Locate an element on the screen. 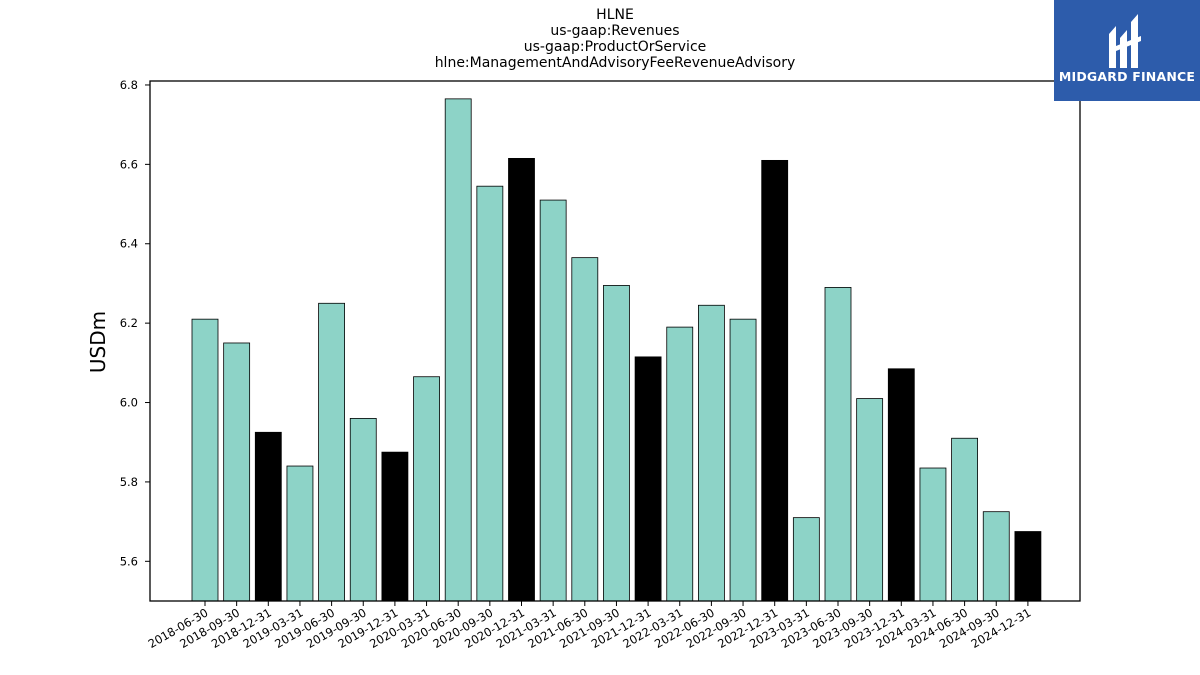 The height and width of the screenshot is (675, 1200). midgard-finance-logo: MIDGARD FINANCE is located at coordinates (1127, 50).